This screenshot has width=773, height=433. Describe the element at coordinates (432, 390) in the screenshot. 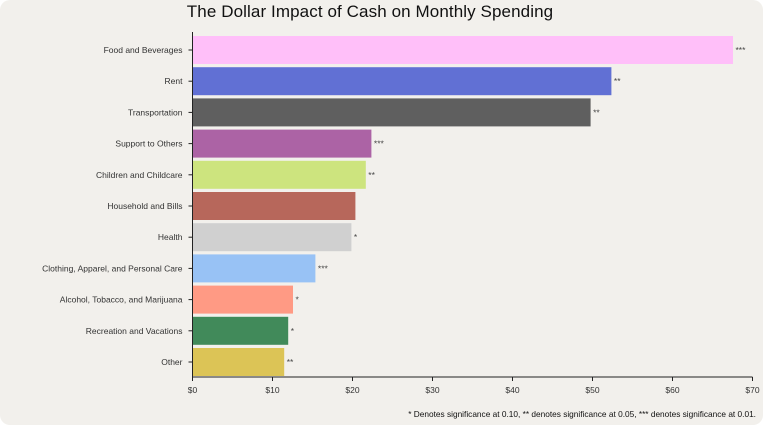

I see `x-tick-label-3: $30` at that location.